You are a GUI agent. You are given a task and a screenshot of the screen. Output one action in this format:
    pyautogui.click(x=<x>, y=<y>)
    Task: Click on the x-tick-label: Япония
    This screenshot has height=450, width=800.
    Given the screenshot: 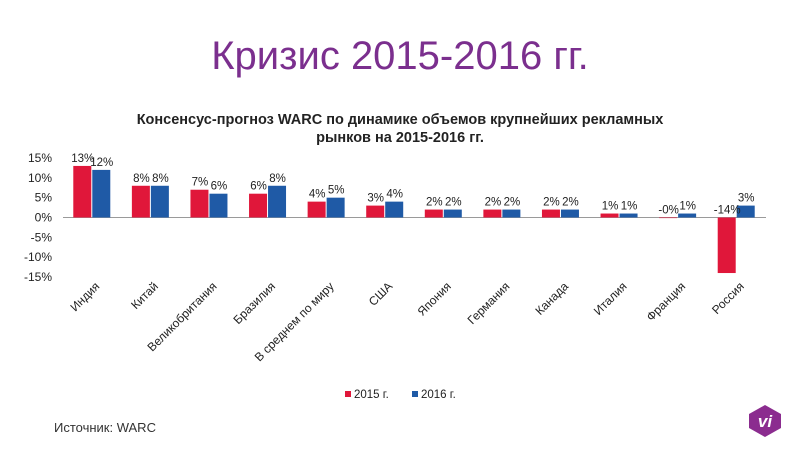 What is the action you would take?
    pyautogui.click(x=434, y=298)
    